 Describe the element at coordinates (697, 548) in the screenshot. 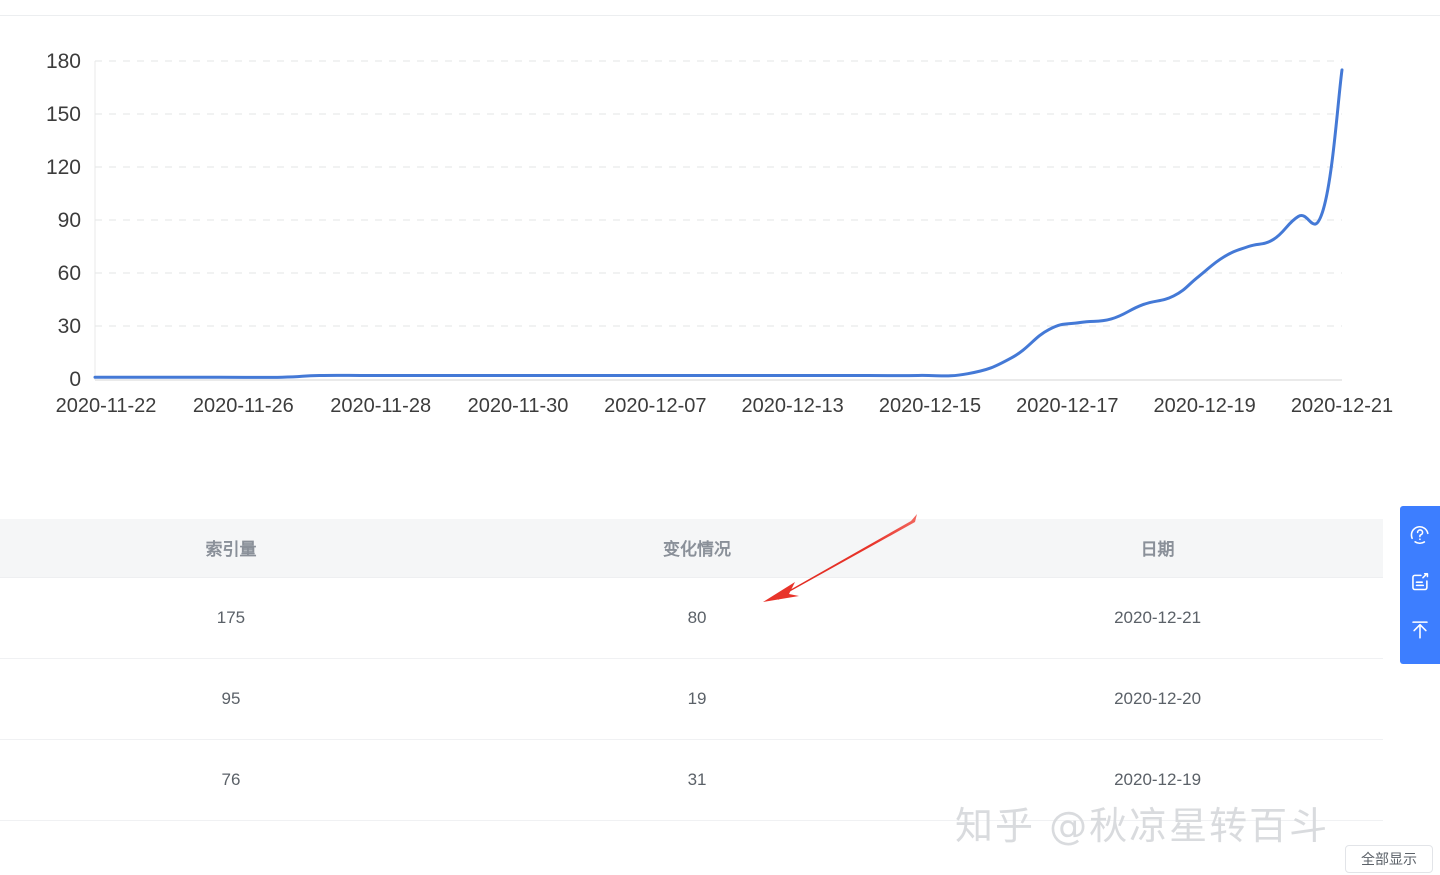

I see `column-header-change: 变化情况` at that location.